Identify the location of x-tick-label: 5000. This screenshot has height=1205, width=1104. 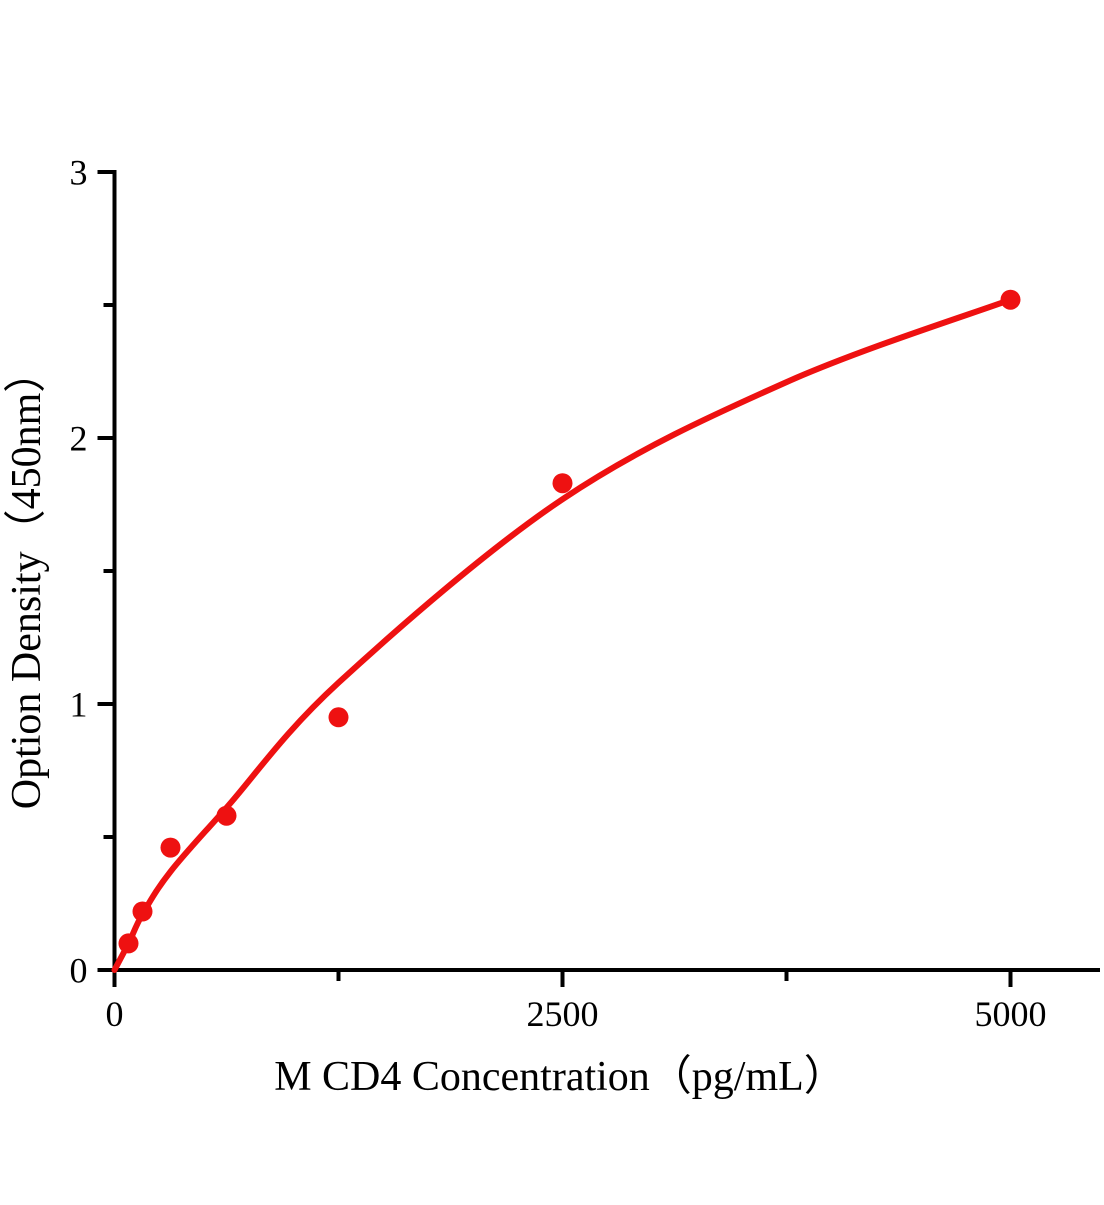
(1011, 1014).